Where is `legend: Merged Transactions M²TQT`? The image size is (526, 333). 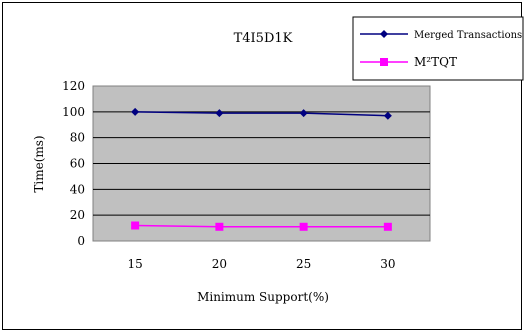
legend: Merged Transactions M²TQT is located at coordinates (438, 48).